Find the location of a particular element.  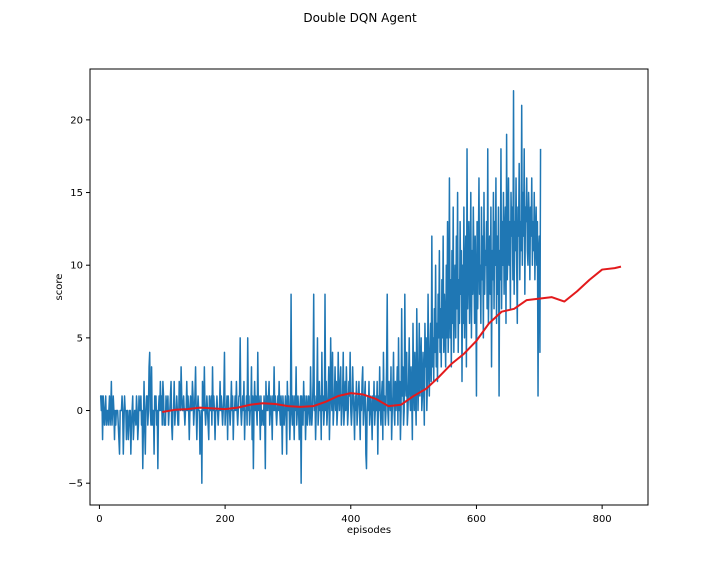

y-tick-label: 20 is located at coordinates (76, 120).